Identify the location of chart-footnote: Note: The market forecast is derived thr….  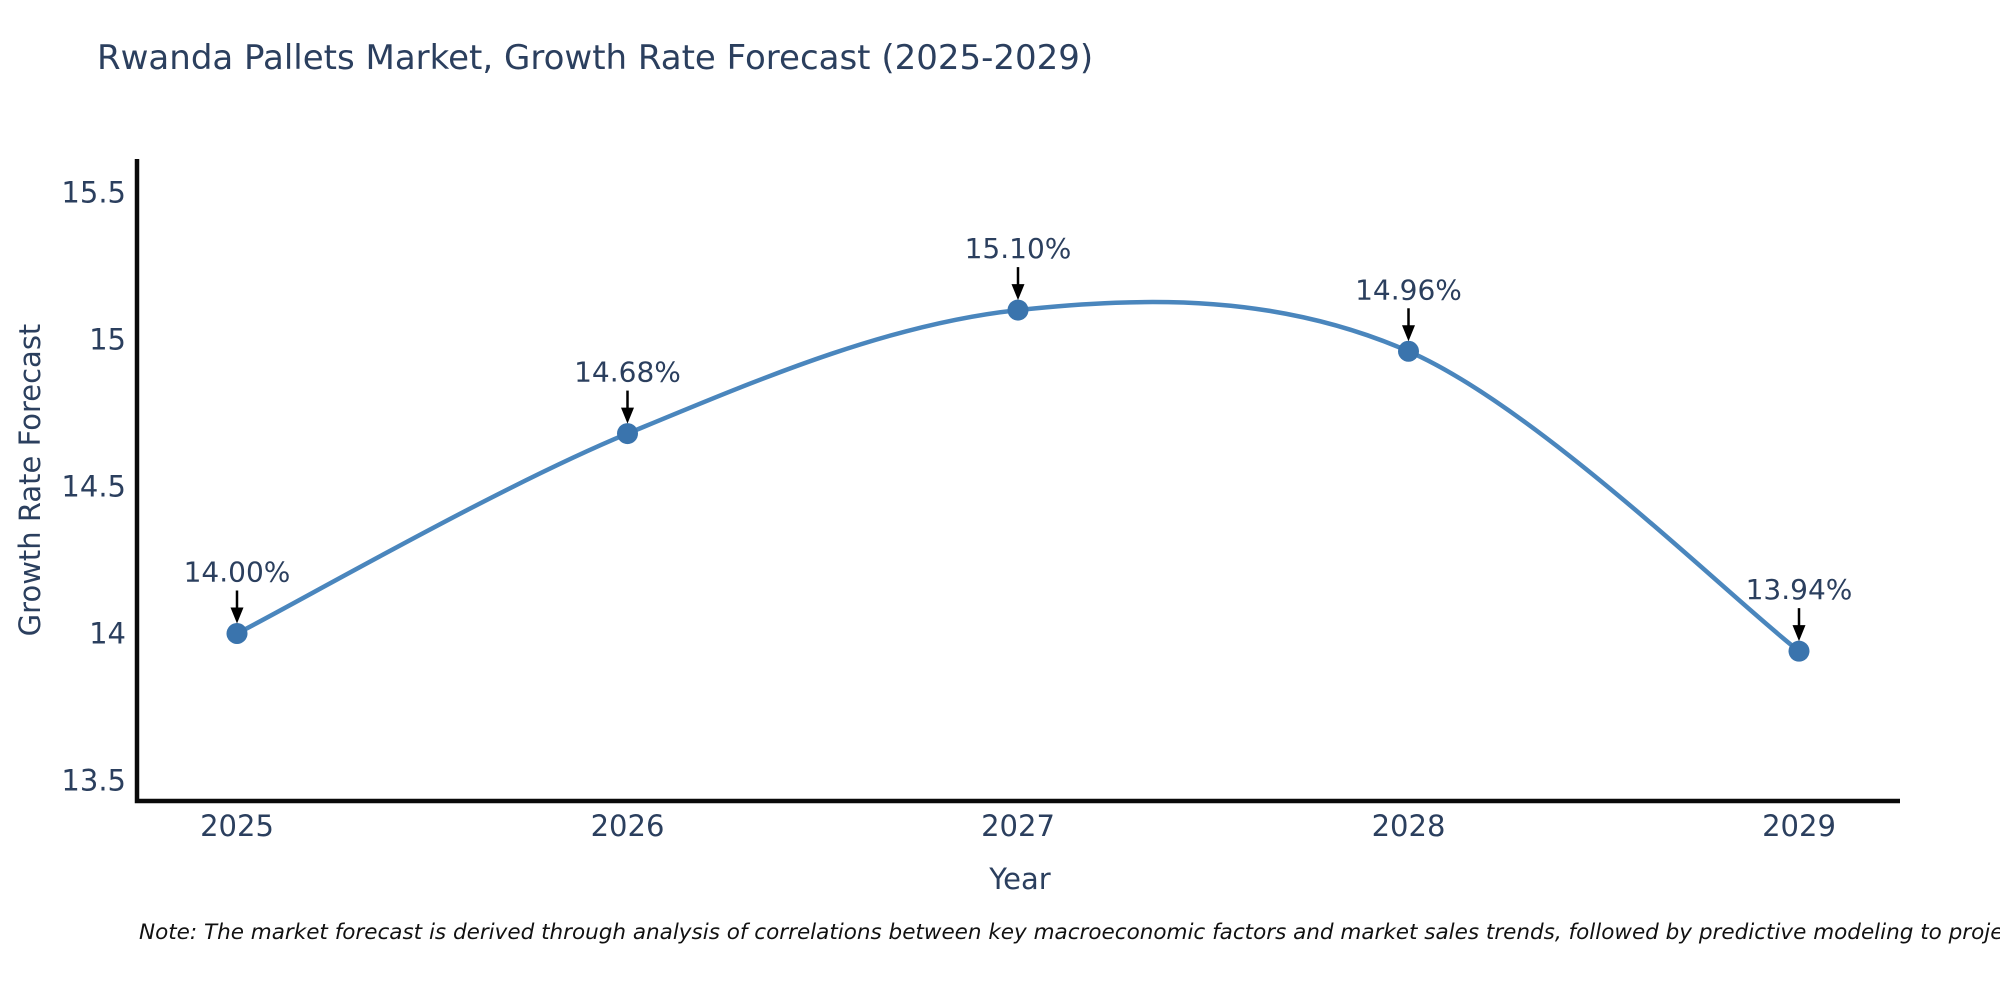
(1069, 932).